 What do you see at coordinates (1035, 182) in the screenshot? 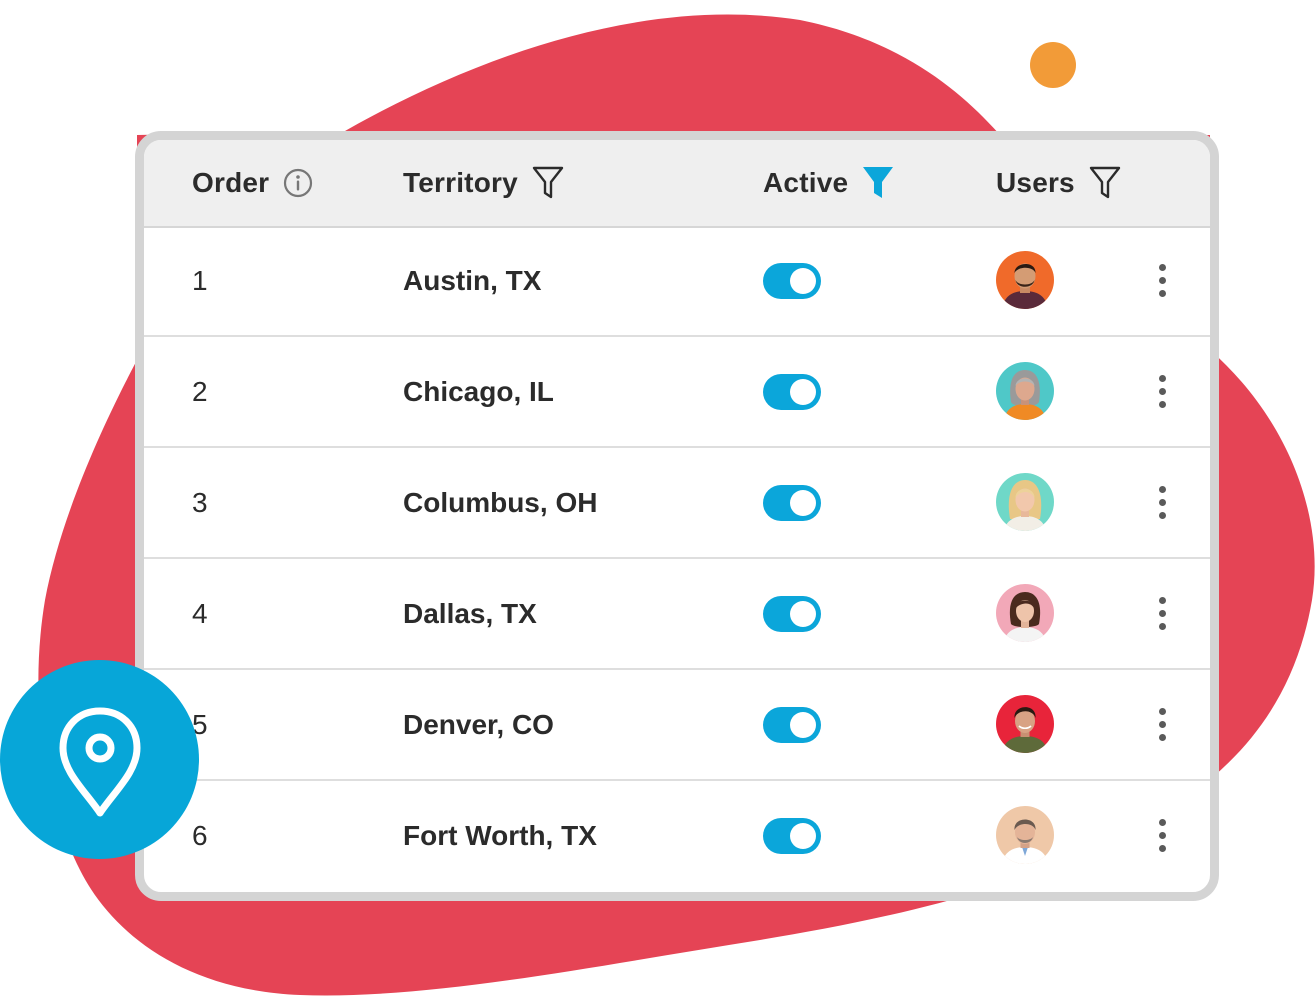
I see `column-header-users-label: Users` at bounding box center [1035, 182].